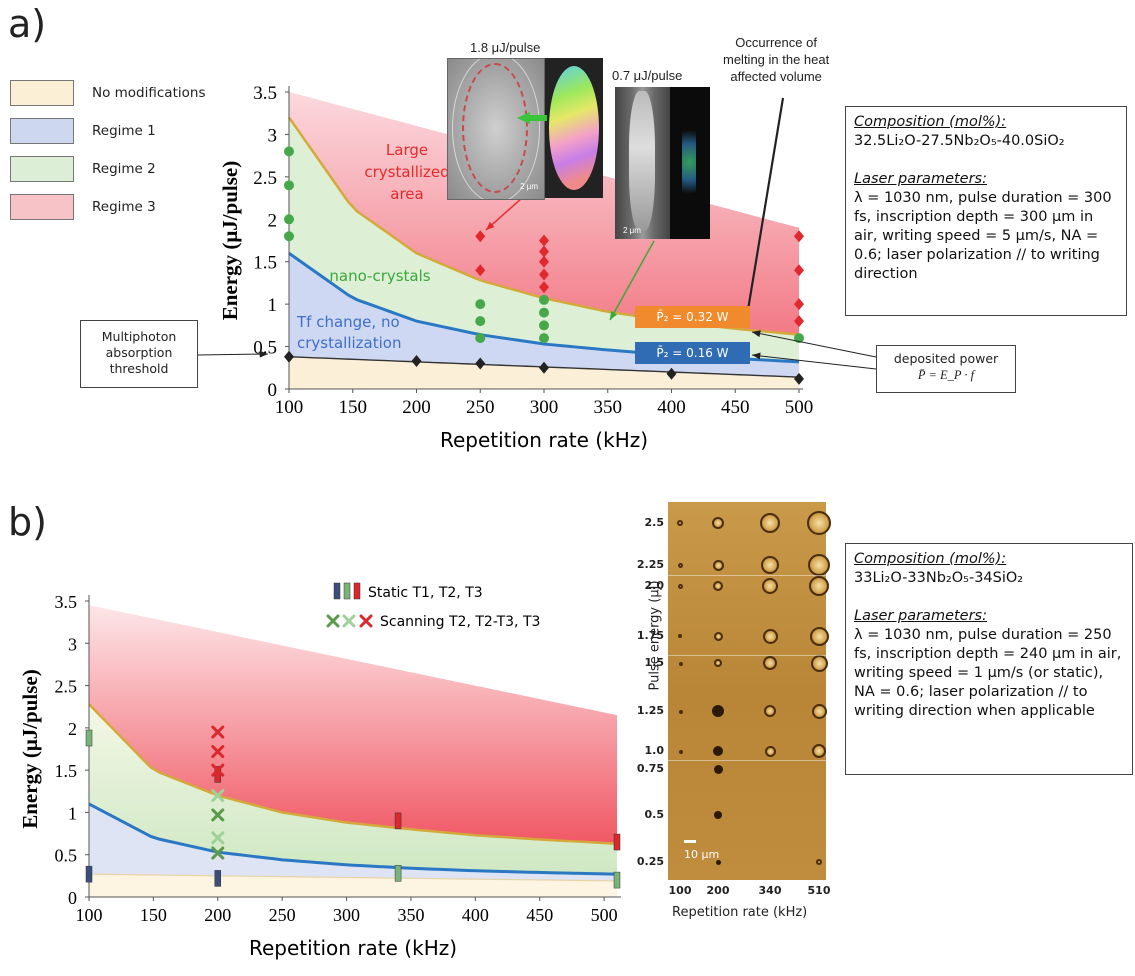 This screenshot has width=1135, height=976. What do you see at coordinates (265, 263) in the screenshot?
I see `y-tick-label: 1.5` at bounding box center [265, 263].